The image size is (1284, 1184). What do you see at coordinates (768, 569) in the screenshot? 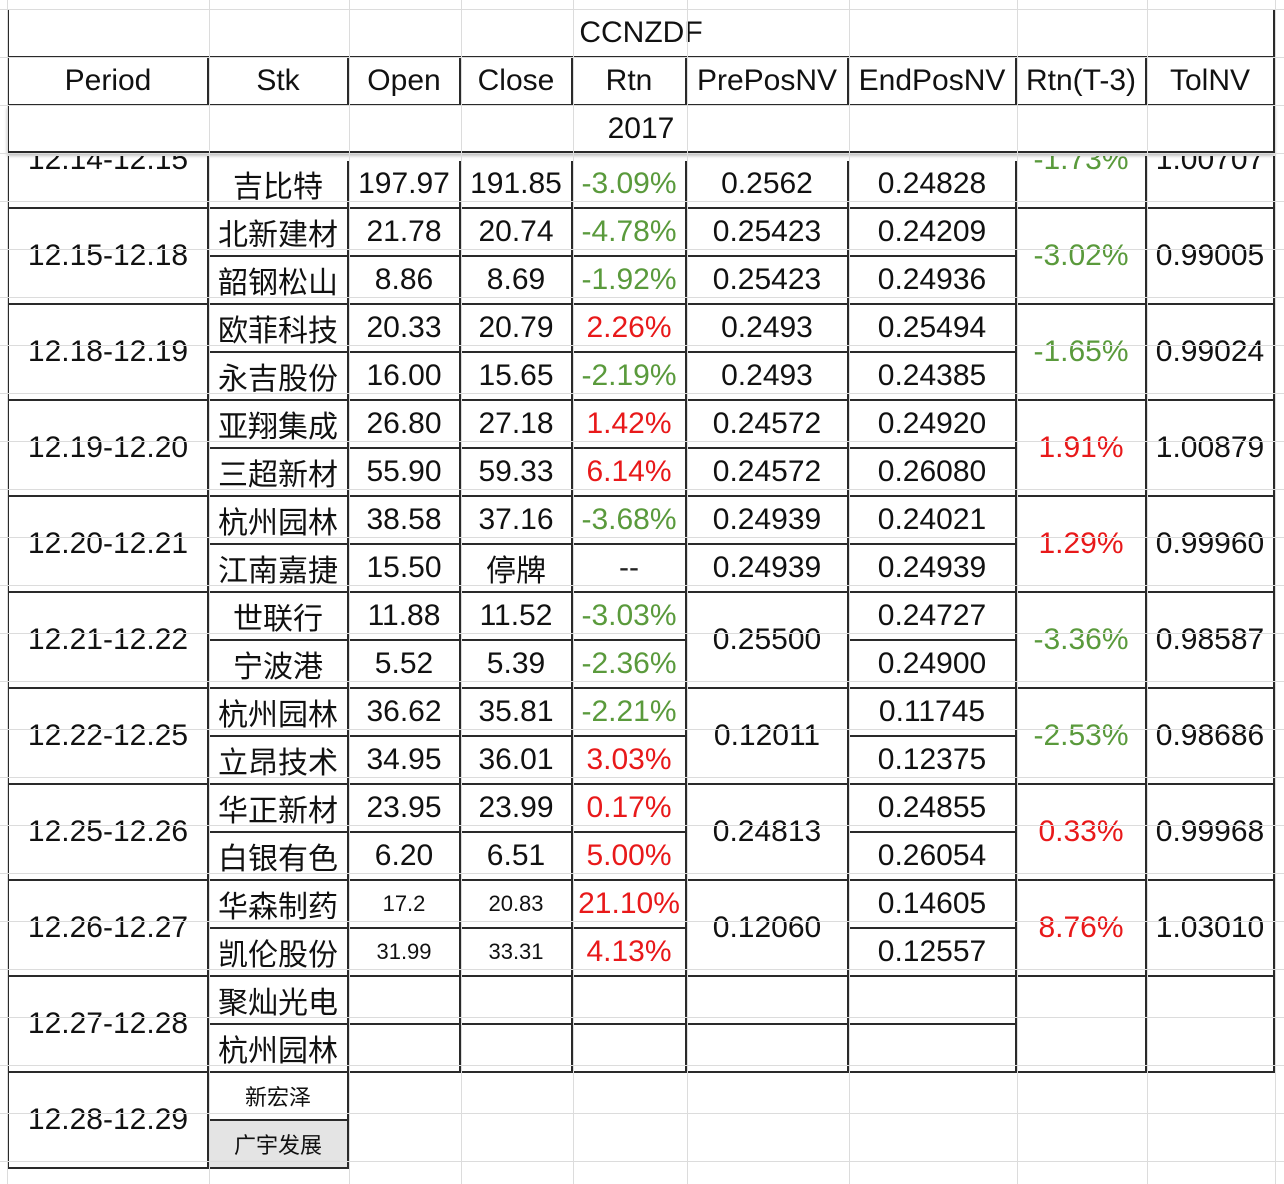
I see `pre-pos-nv: 0.24939` at bounding box center [768, 569].